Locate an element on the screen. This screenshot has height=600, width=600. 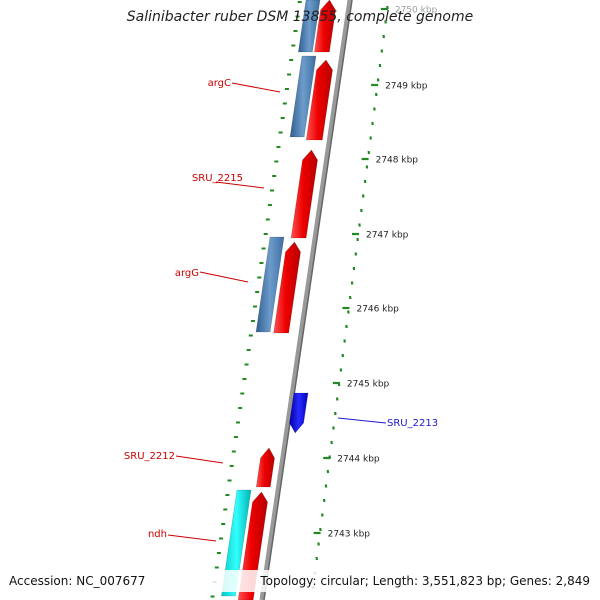
gene-label: ndh is located at coordinates (157, 534).